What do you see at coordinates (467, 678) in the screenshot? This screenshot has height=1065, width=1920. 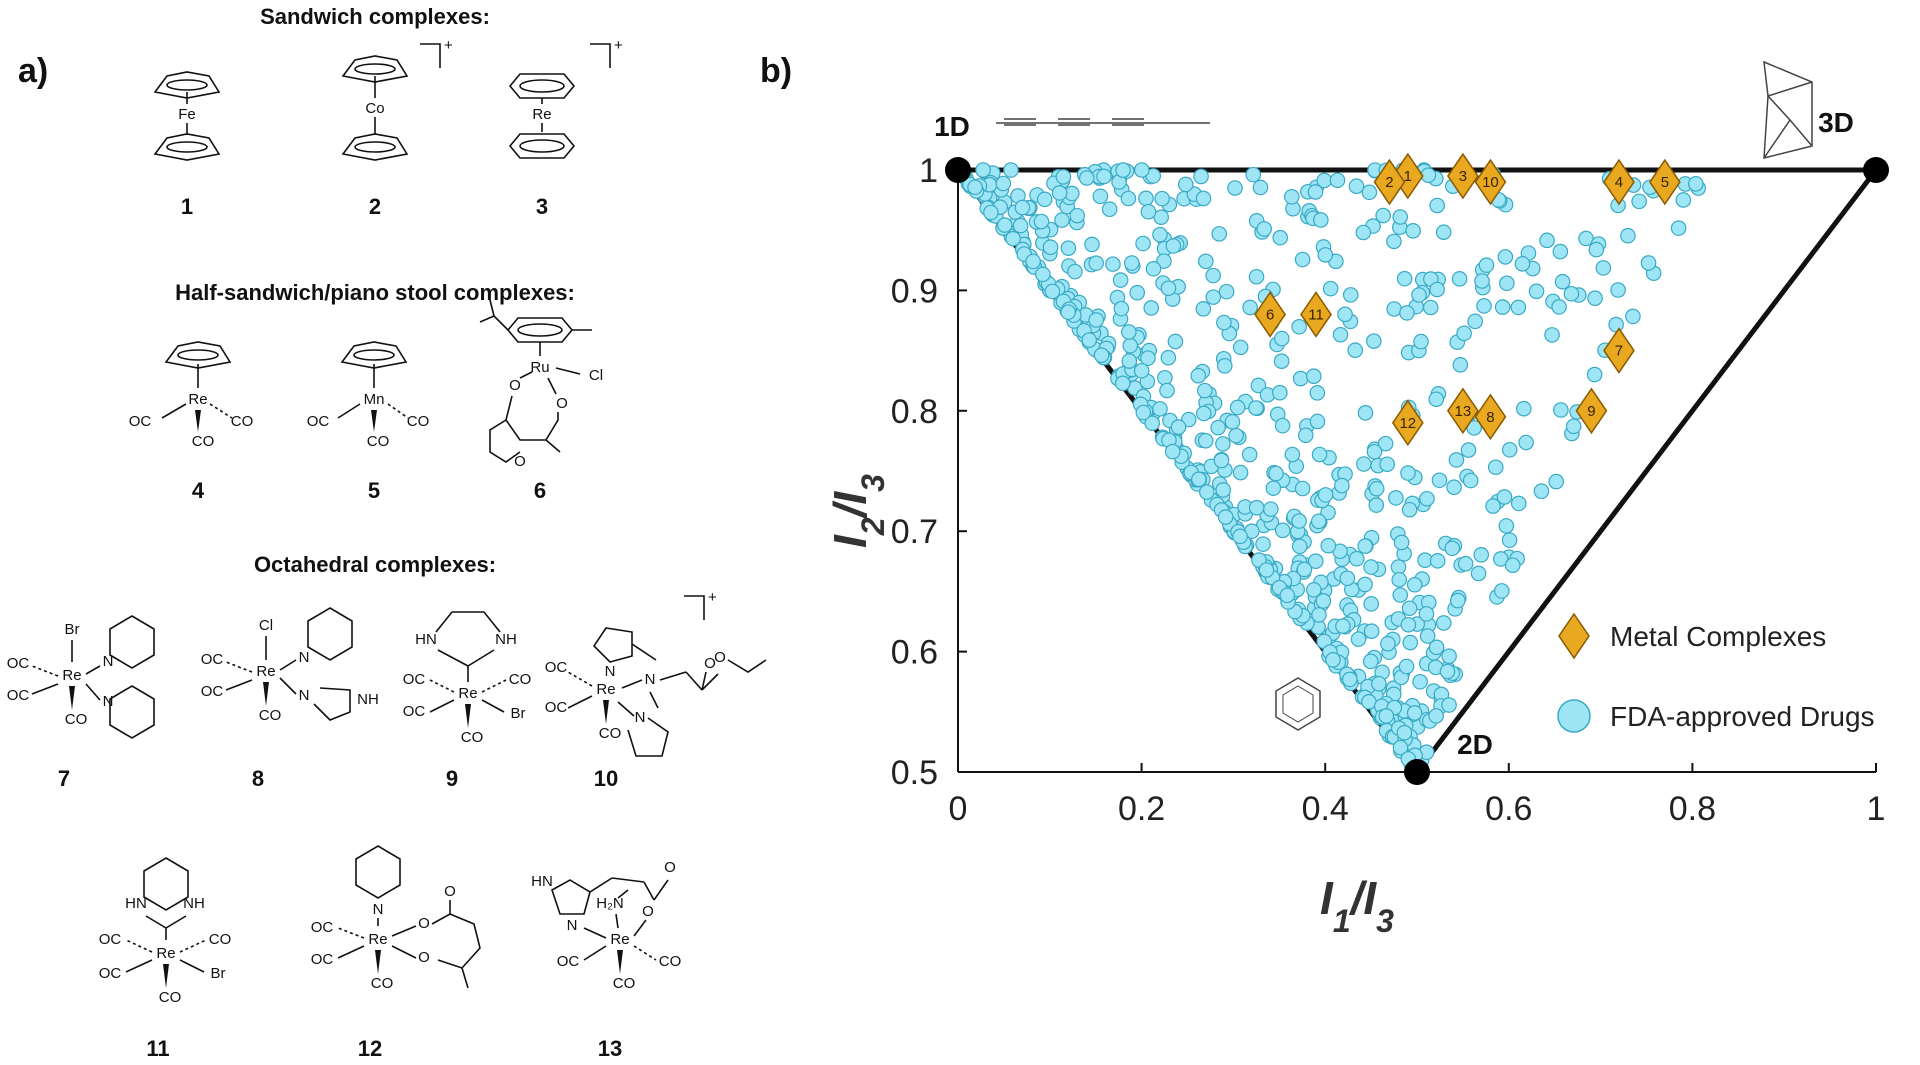 I see `structure-9: HN NH Re OC CO OC Br CO` at bounding box center [467, 678].